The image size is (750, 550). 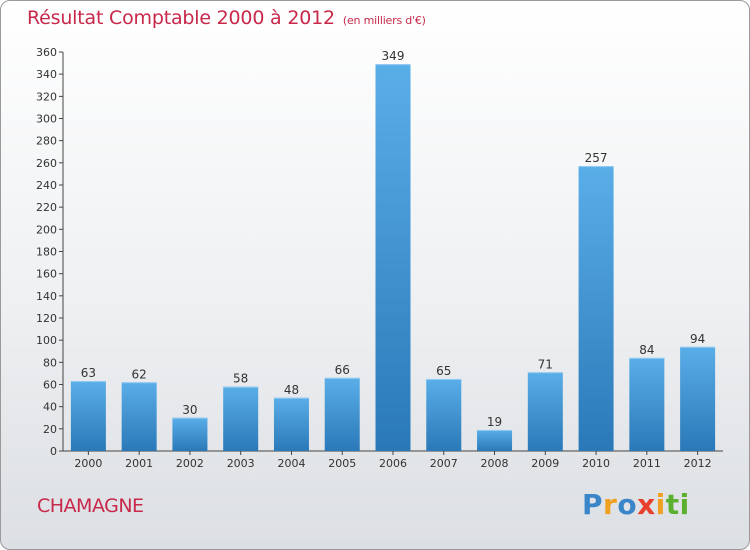 What do you see at coordinates (384, 20) in the screenshot?
I see `chart-subtitle: (en milliers d'€)` at bounding box center [384, 20].